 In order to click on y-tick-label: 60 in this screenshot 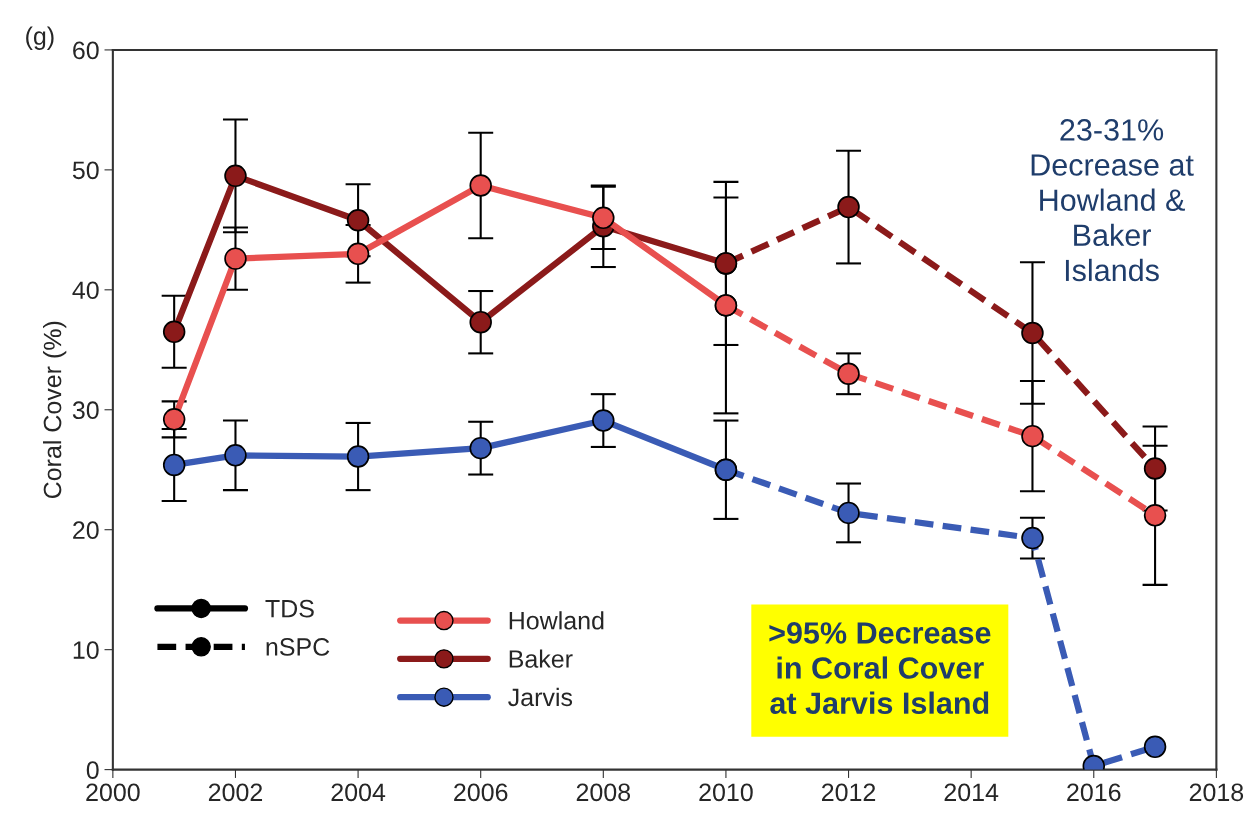, I will do `click(86, 50)`.